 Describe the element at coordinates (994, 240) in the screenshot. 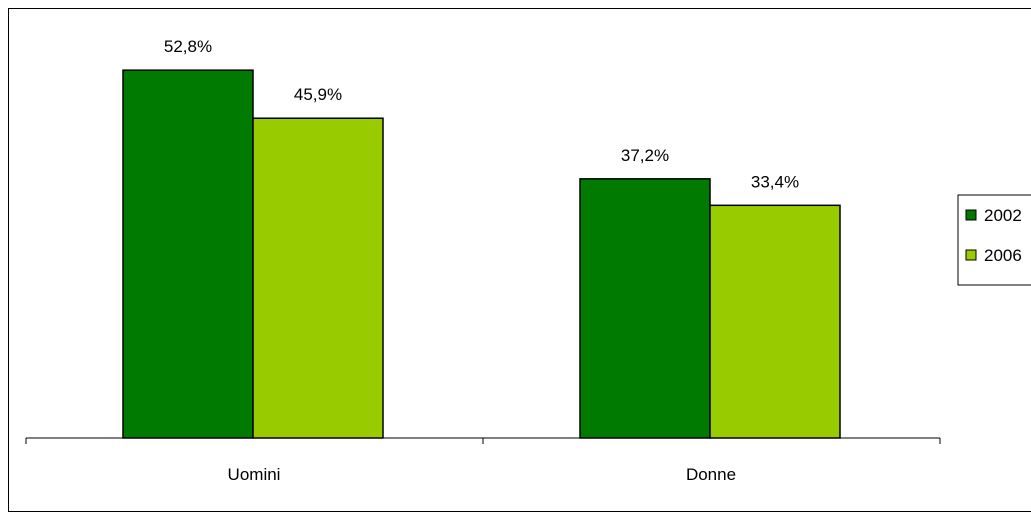

I see `legend: 2002 2006` at that location.